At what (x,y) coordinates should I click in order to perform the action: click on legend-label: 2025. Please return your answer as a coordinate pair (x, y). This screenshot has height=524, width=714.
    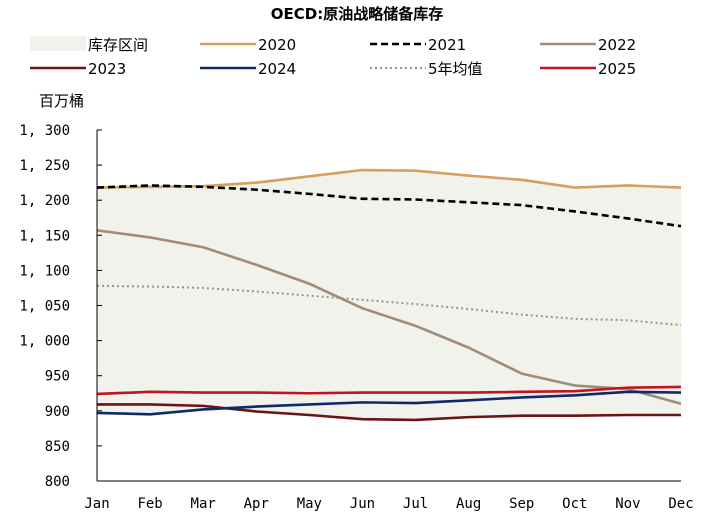
    Looking at the image, I should click on (617, 69).